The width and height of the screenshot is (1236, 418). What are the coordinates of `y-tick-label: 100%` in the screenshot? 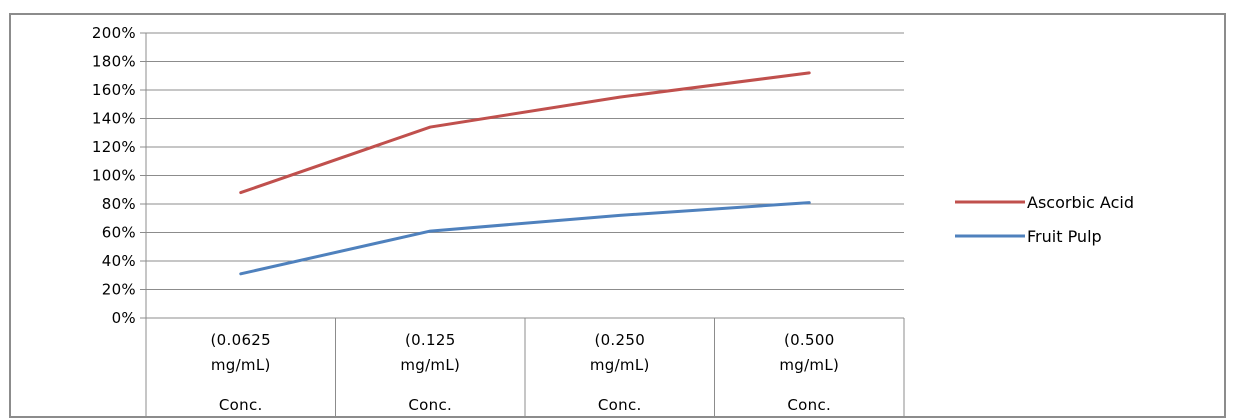 It's located at (114, 176).